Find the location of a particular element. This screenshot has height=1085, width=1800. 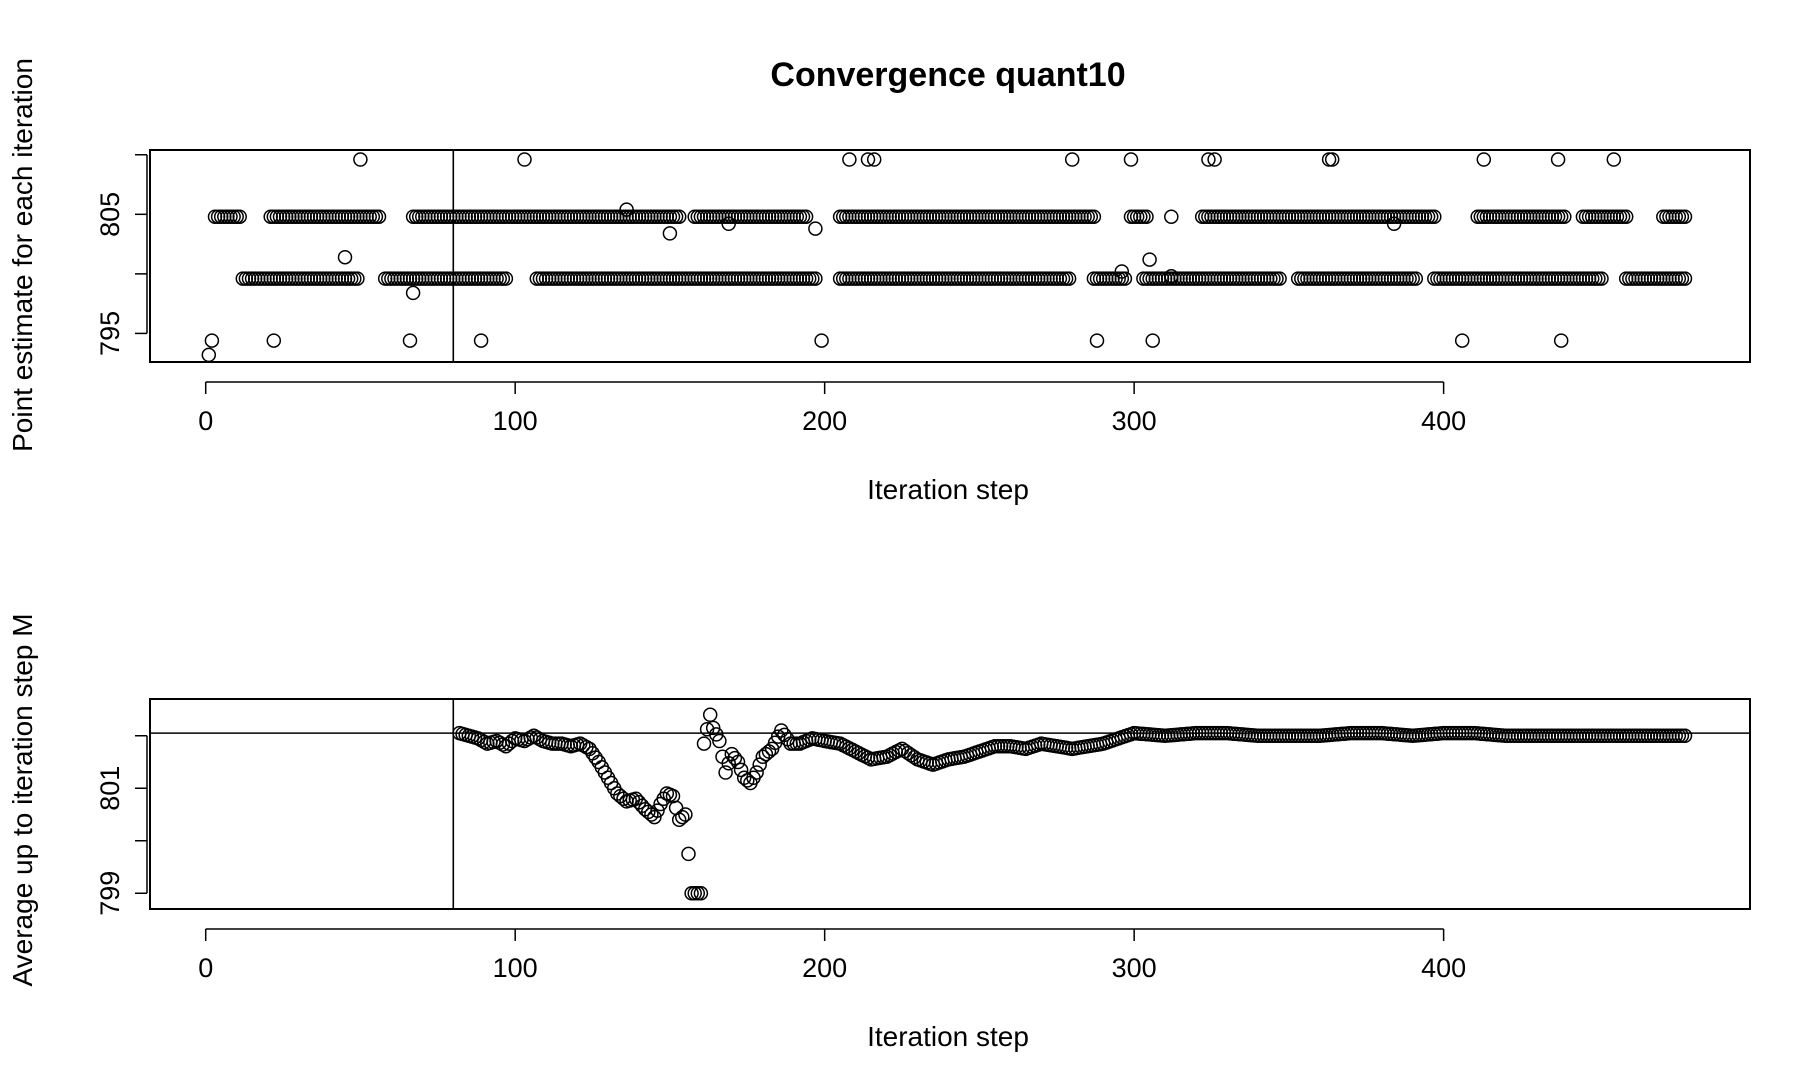

y-tick-label: 799 is located at coordinates (110, 893).